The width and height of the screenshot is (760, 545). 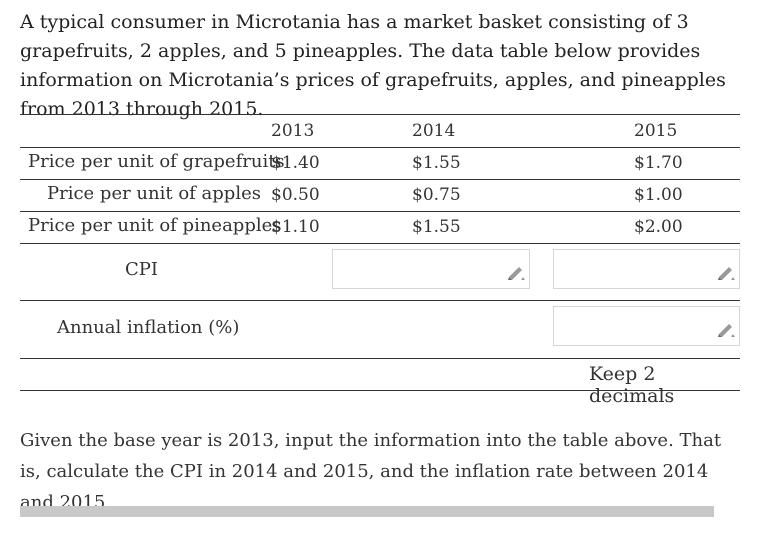 What do you see at coordinates (295, 195) in the screenshot?
I see `price-apples-2013: $0.50` at bounding box center [295, 195].